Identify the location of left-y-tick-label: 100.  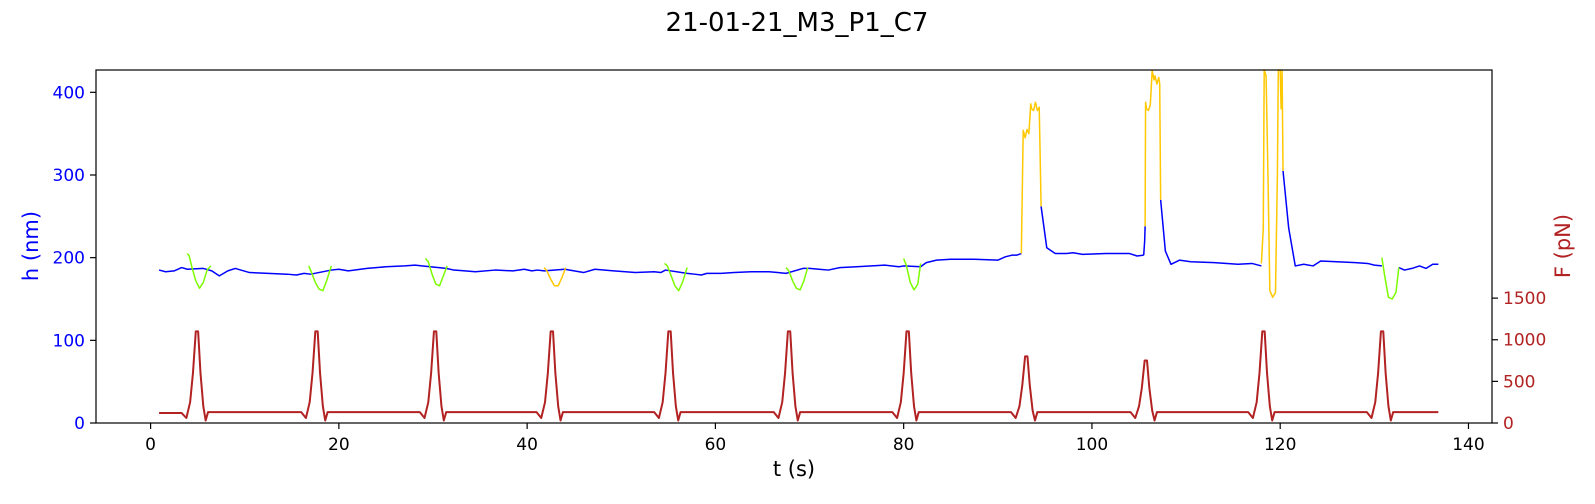
(69, 341).